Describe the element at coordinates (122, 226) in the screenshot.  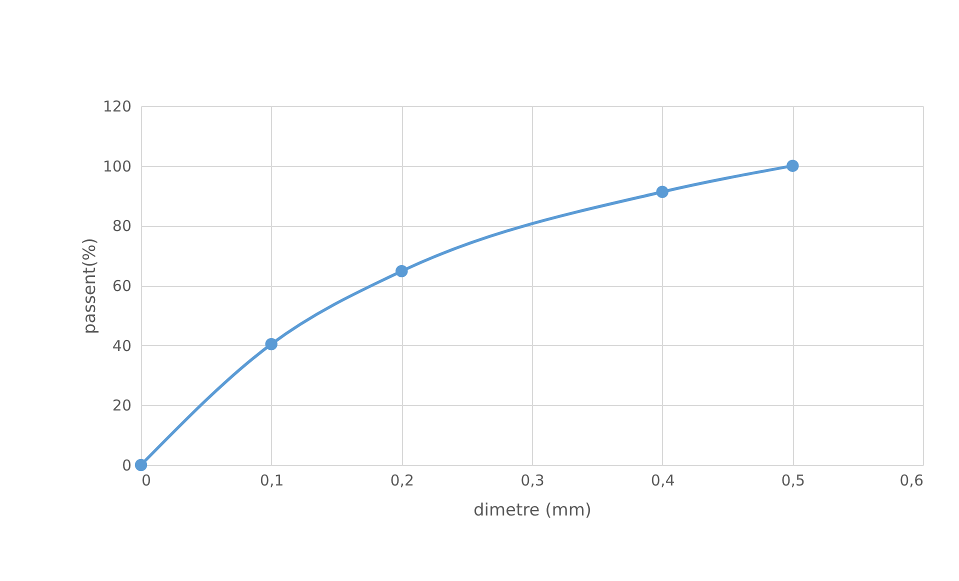
I see `y-tick-label: 80` at that location.